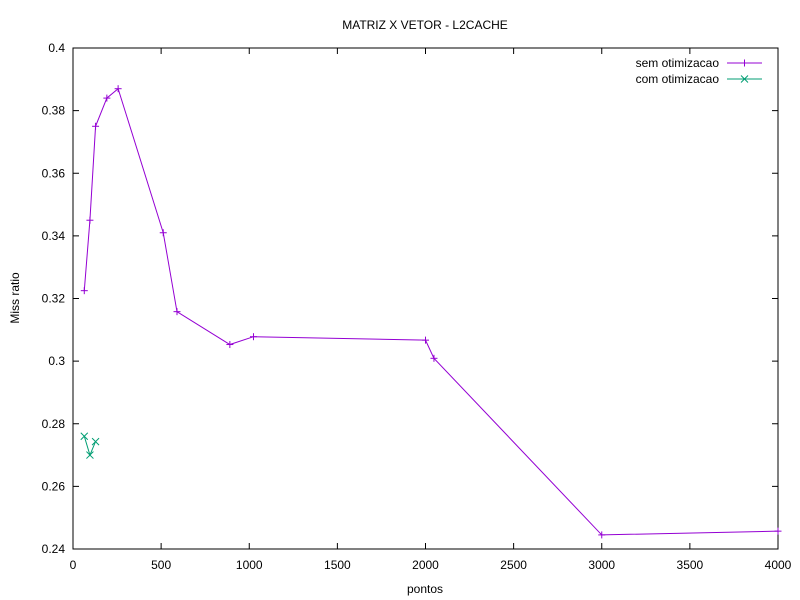 This screenshot has width=800, height=600. What do you see at coordinates (678, 63) in the screenshot?
I see `legend-label-sem-otimizacao: sem otimizacao` at bounding box center [678, 63].